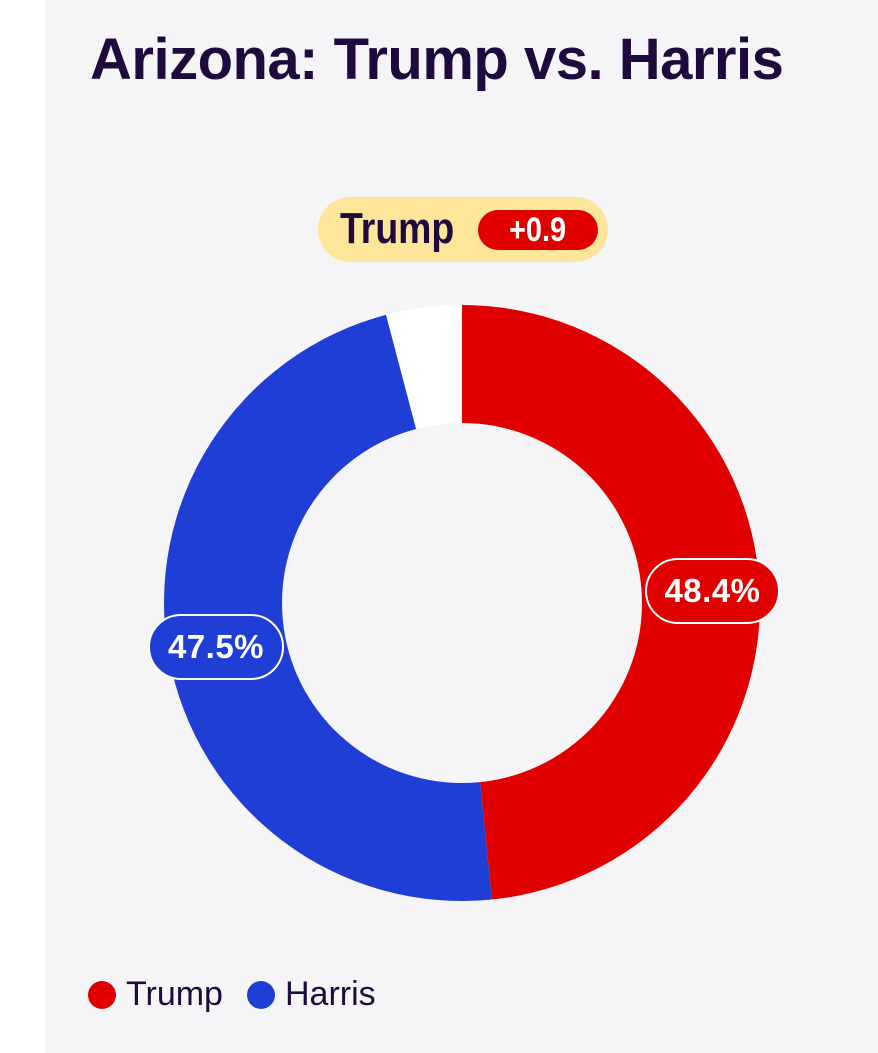 The image size is (878, 1053). Describe the element at coordinates (437, 59) in the screenshot. I see `chart-title: Arizona: Trump vs. Harris` at that location.